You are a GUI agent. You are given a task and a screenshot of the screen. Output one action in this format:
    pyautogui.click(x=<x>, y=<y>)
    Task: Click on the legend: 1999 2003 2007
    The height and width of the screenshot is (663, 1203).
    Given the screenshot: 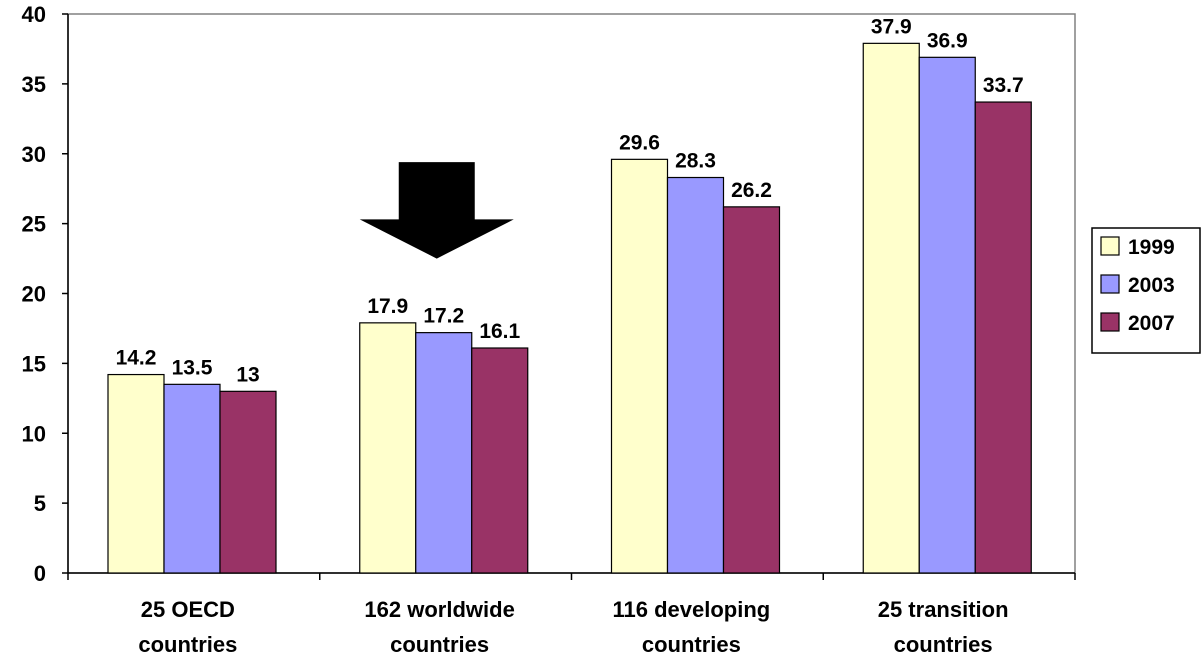 What is the action you would take?
    pyautogui.click(x=1146, y=290)
    